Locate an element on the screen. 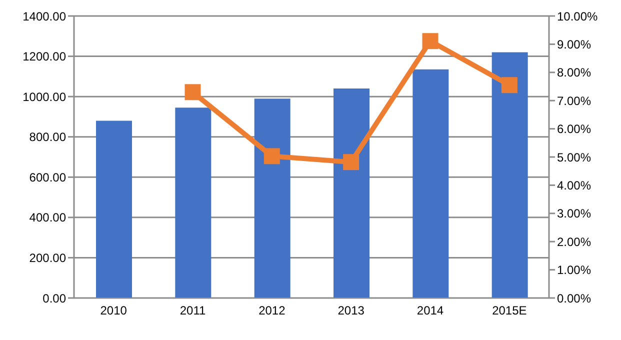 The image size is (621, 340). y-tick-label: 800.00 is located at coordinates (47, 137).